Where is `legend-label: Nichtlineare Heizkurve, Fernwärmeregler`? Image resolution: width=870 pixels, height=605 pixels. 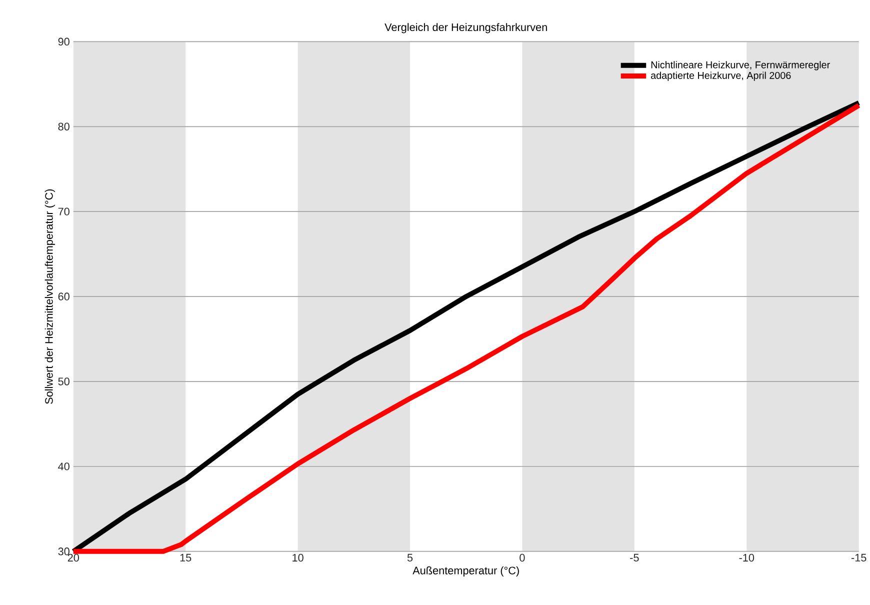
legend-label: Nichtlineare Heizkurve, Fernwärmeregler is located at coordinates (740, 65).